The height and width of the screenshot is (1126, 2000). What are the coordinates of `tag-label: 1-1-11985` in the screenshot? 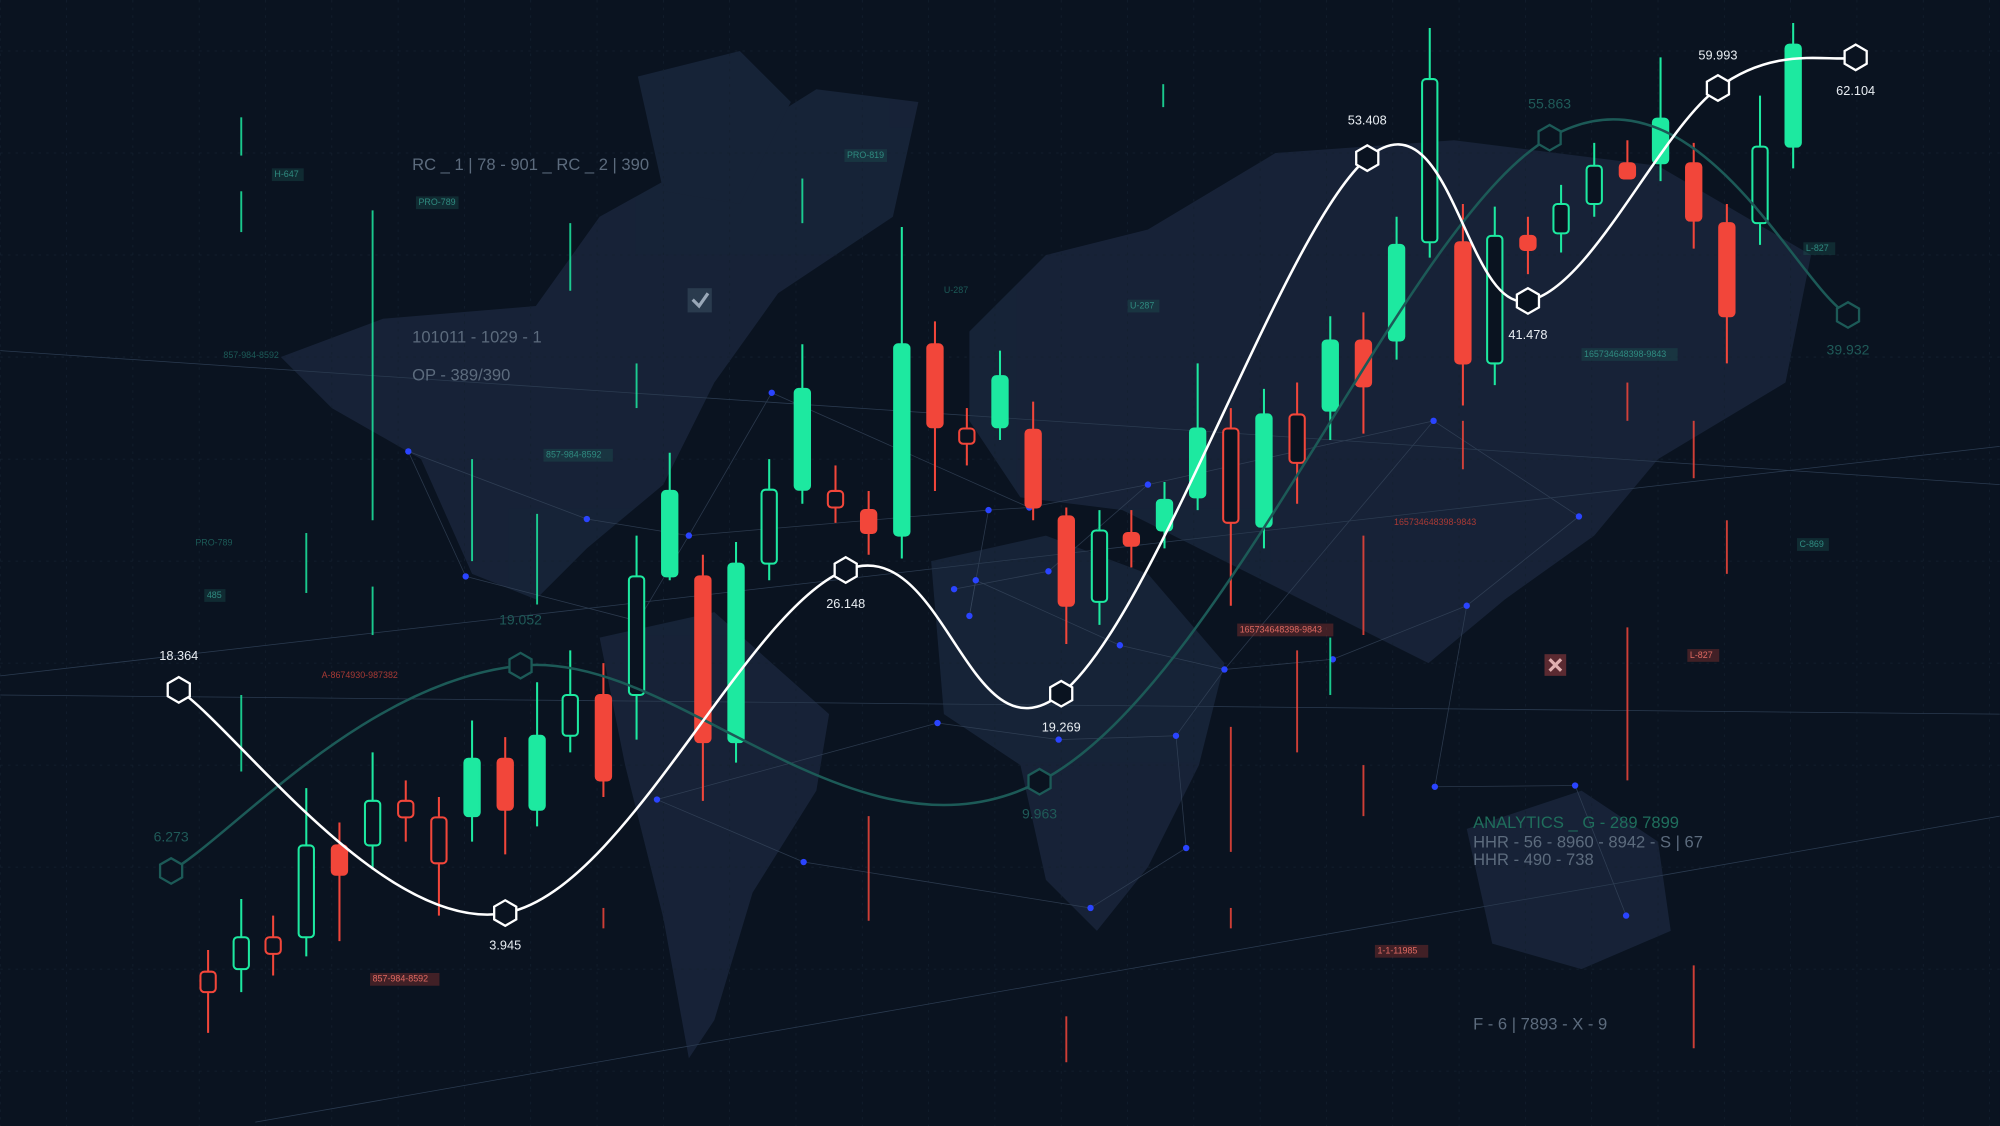 It's located at (1397, 951).